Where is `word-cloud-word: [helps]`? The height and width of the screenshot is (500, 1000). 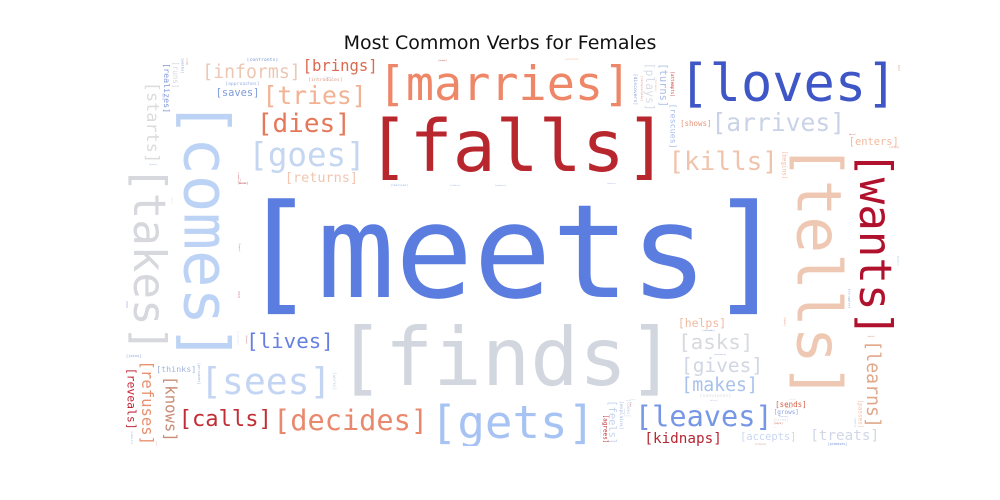 word-cloud-word: [helps] is located at coordinates (702, 322).